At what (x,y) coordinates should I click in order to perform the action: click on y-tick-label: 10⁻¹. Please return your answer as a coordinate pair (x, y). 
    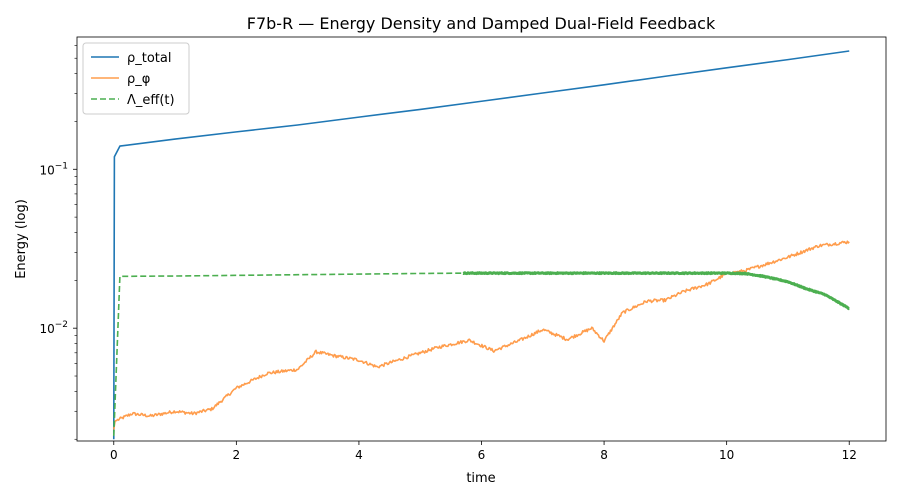
    Looking at the image, I should click on (53, 169).